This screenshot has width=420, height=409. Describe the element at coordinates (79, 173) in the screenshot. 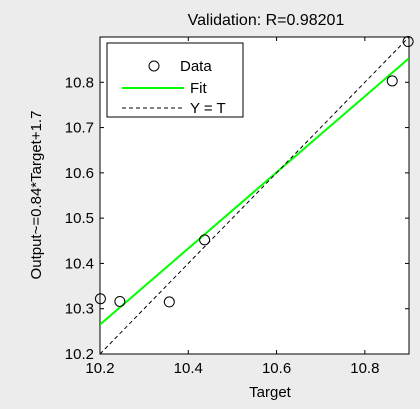

I see `y-tick-label: 10.6` at that location.